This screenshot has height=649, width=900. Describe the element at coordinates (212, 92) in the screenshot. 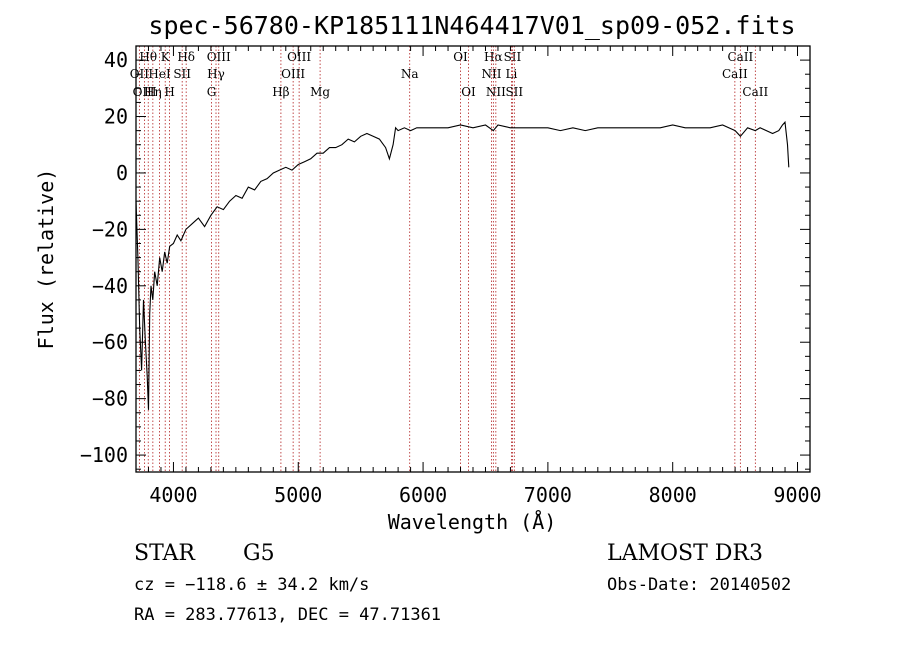

I see `line-id-label: G` at that location.